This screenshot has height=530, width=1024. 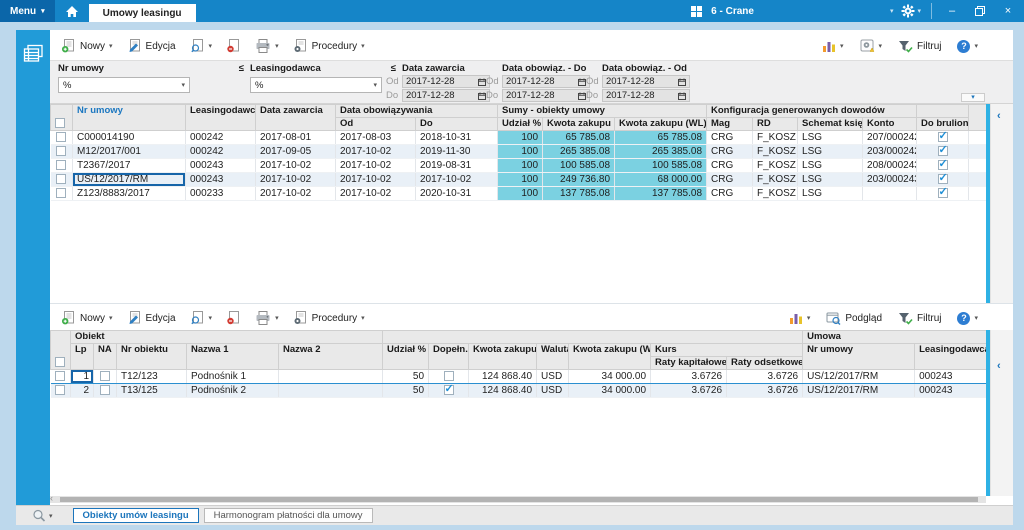 What do you see at coordinates (646, 81) in the screenshot?
I see `data-obowiaz-od-od-input: 2017-12-28` at bounding box center [646, 81].